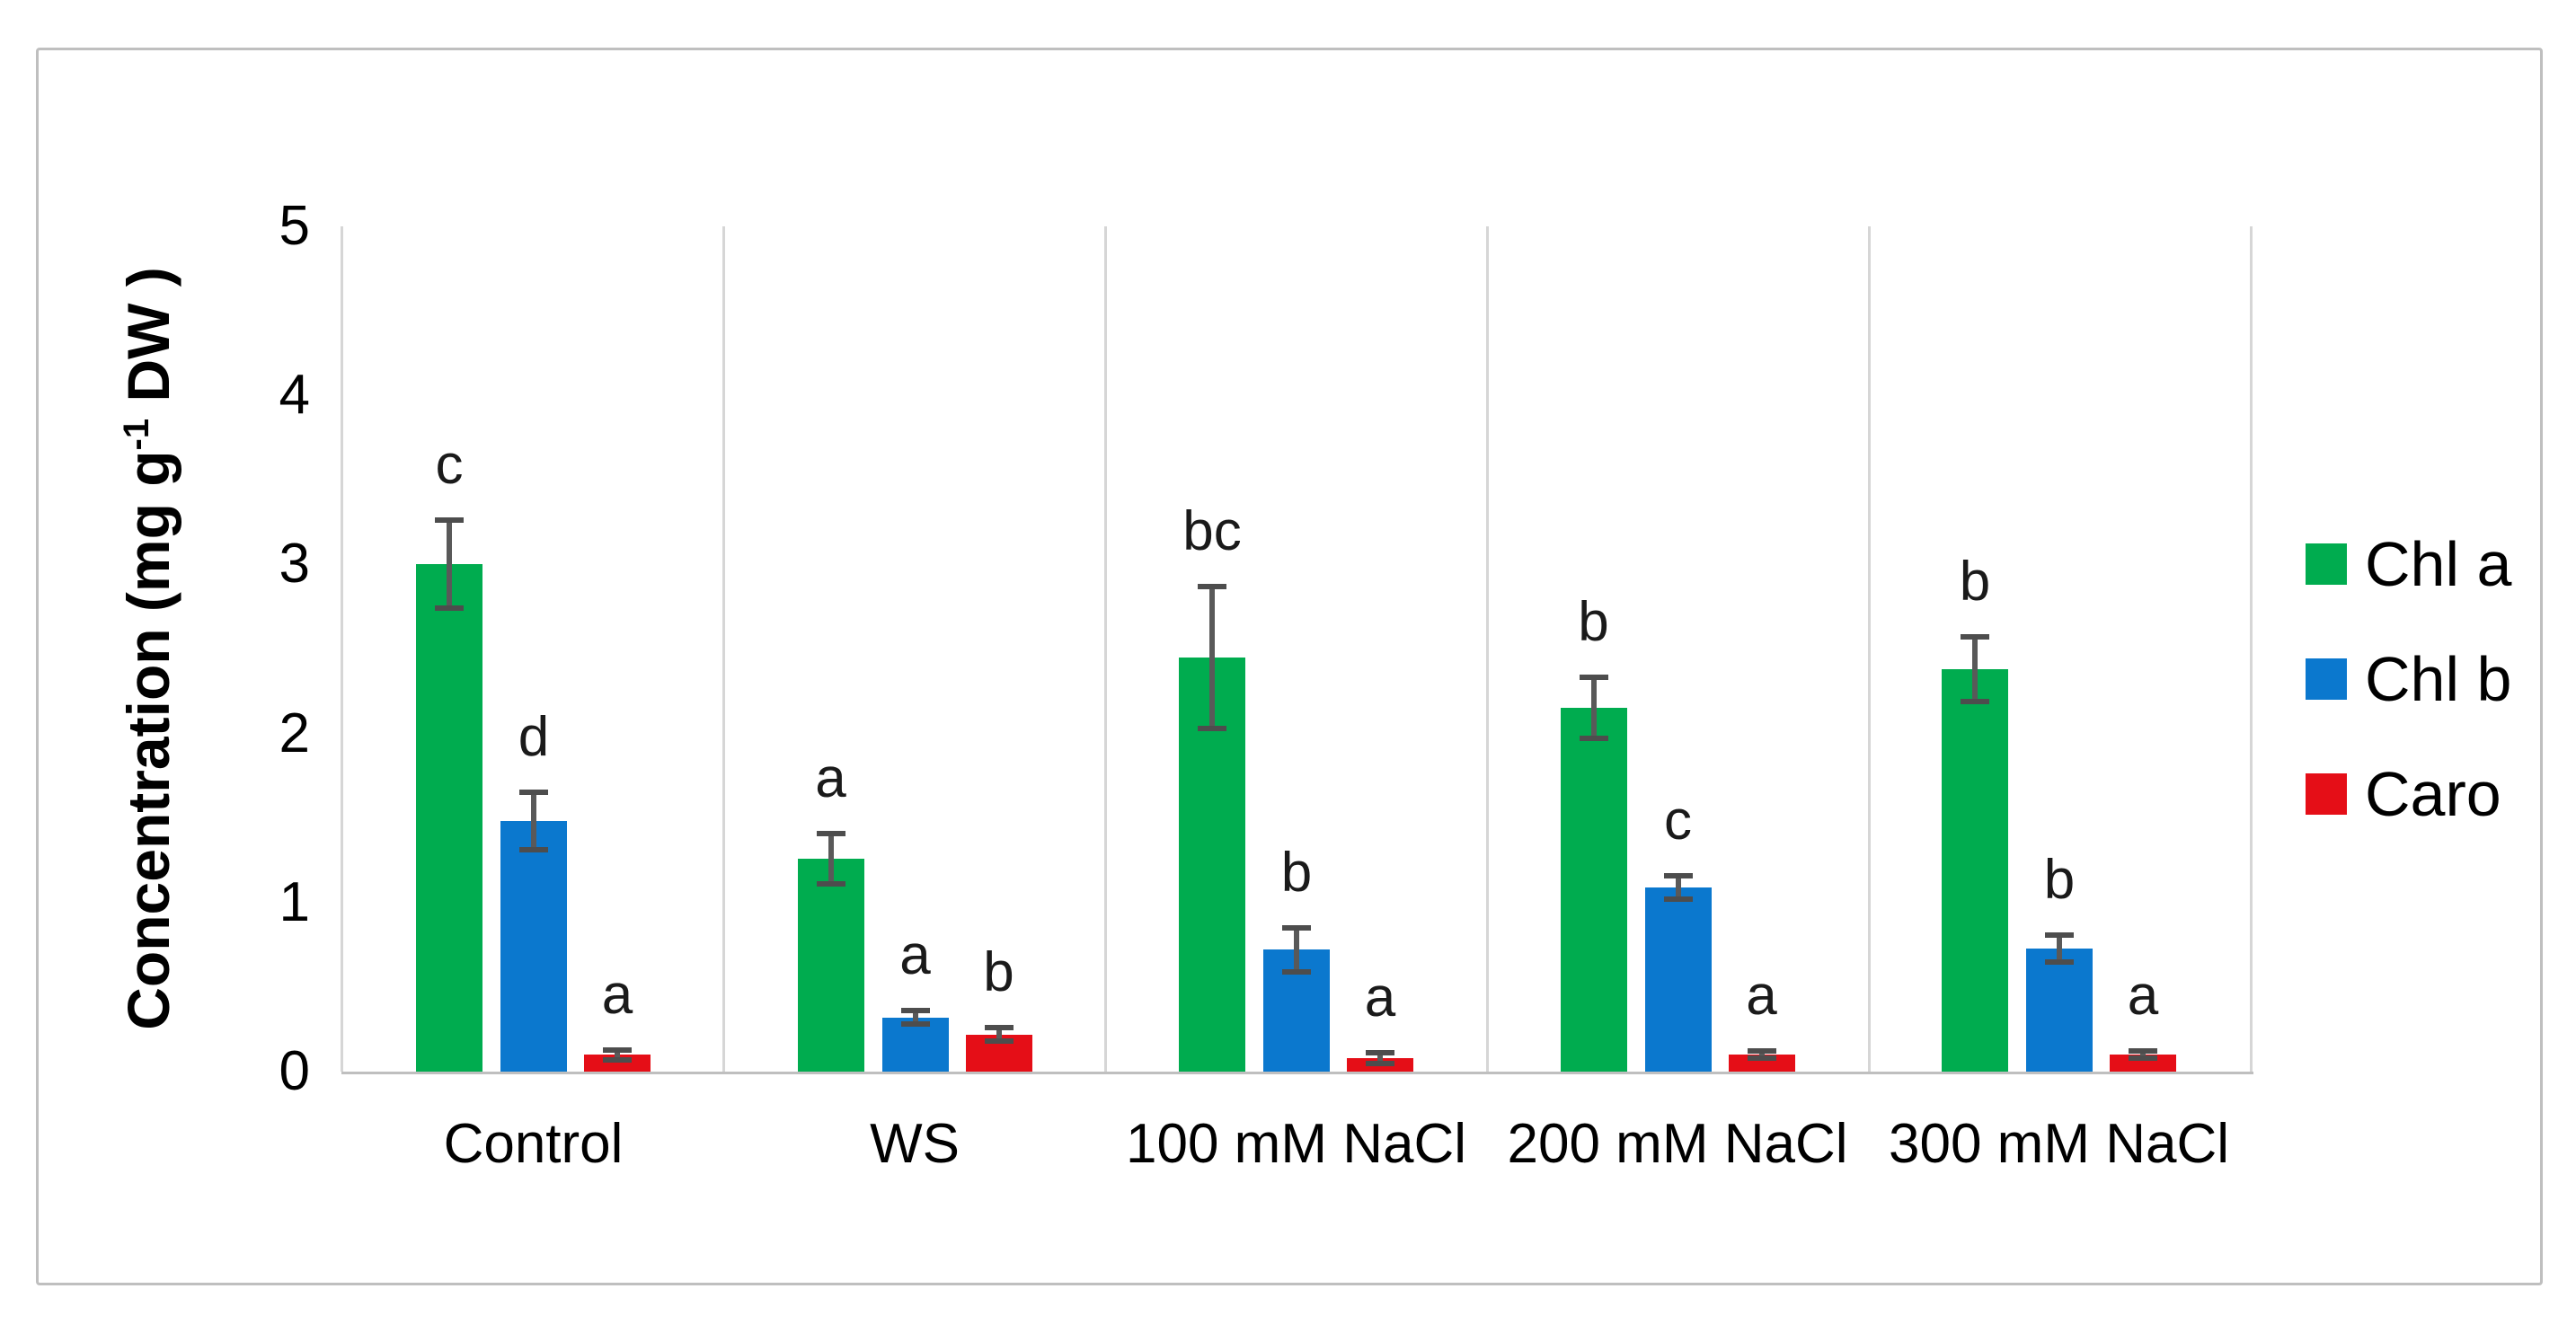 The height and width of the screenshot is (1333, 2576). What do you see at coordinates (1380, 998) in the screenshot?
I see `significance-letter-caro-100-mm-nacl: a` at bounding box center [1380, 998].